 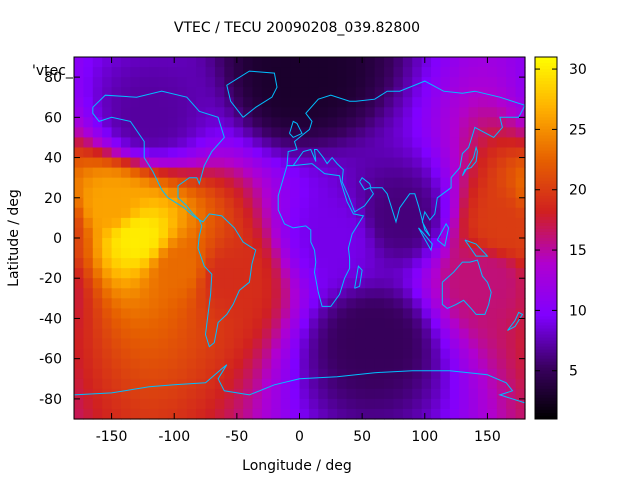 What do you see at coordinates (443, 234) in the screenshot?
I see `continent-outline` at bounding box center [443, 234].